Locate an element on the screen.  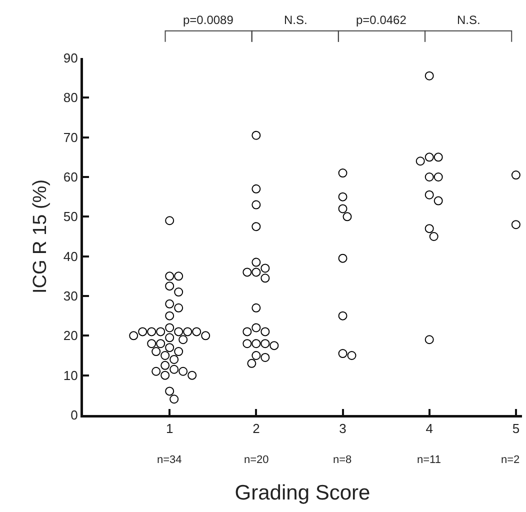
x-tick-label: 1 is located at coordinates (170, 428).